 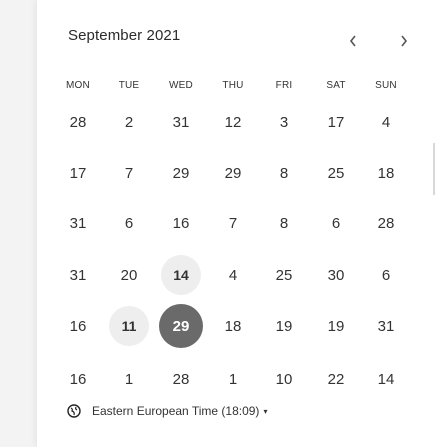 What do you see at coordinates (233, 85) in the screenshot?
I see `weekday-thu: THU` at bounding box center [233, 85].